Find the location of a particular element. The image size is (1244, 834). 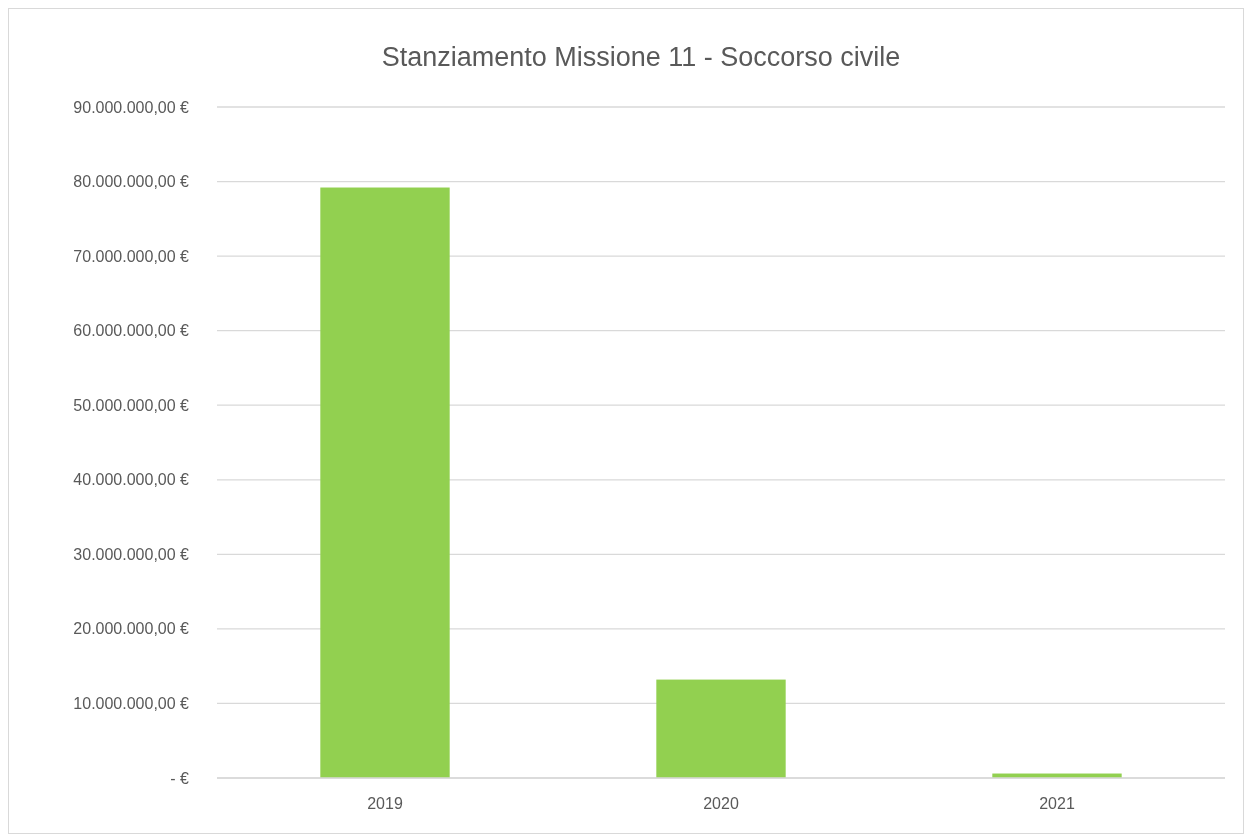

y-tick-label: 20.000.000,00 € is located at coordinates (131, 629).